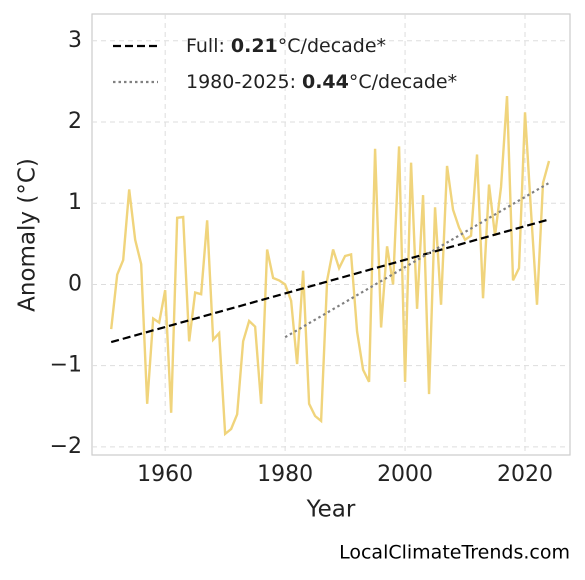  Describe the element at coordinates (66, 446) in the screenshot. I see `y-tick-label: −2` at that location.